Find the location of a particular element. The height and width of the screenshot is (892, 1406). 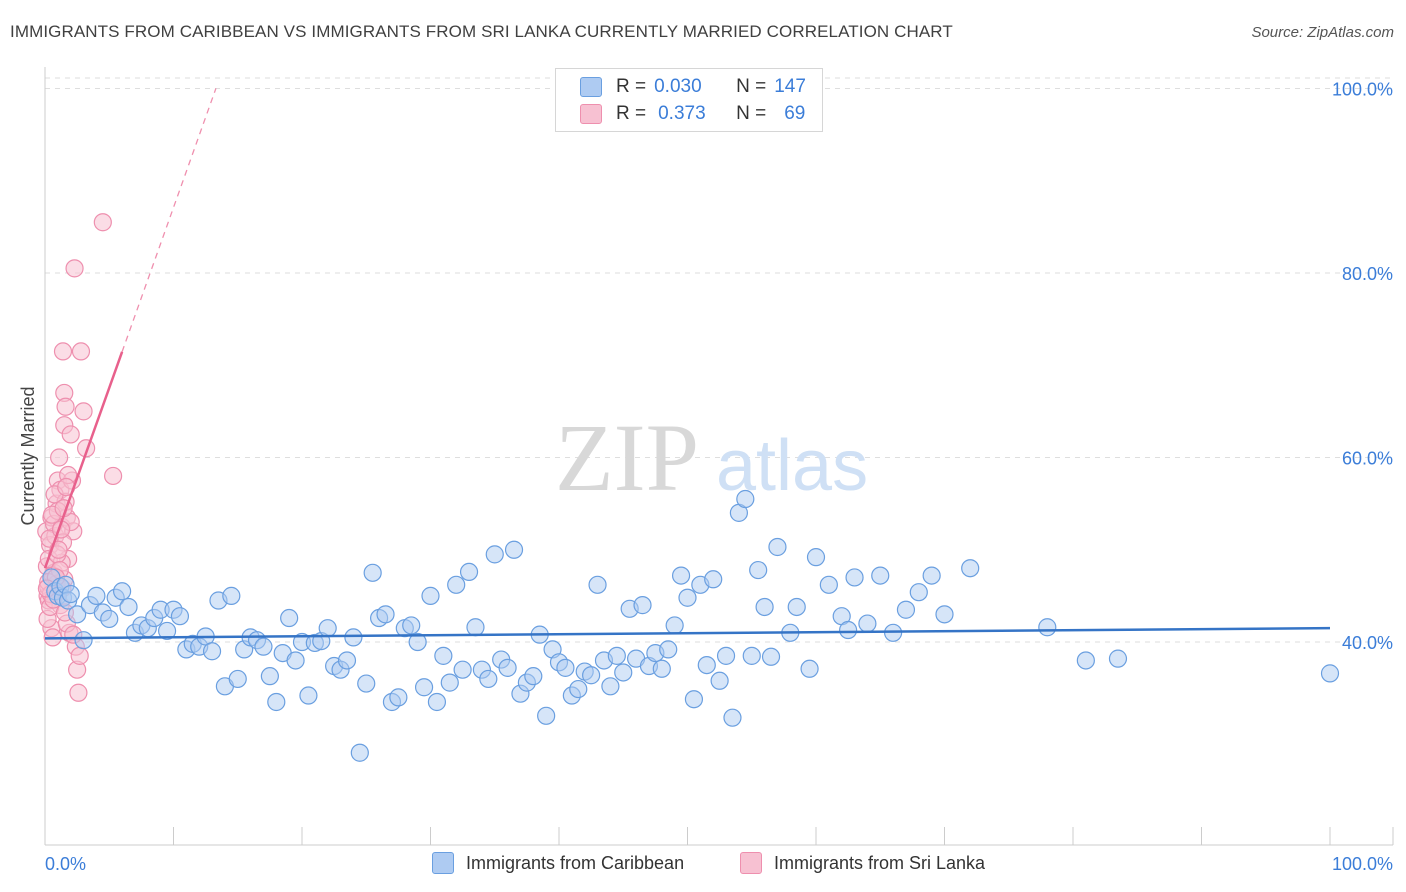

y-tick-labels: 40.0% 60.0% 80.0% 100.0% is located at coordinates (1362, 366).